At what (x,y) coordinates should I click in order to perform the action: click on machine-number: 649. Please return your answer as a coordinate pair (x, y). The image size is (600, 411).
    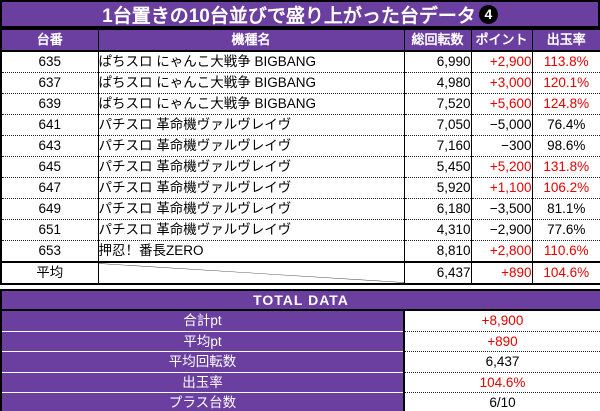
    Looking at the image, I should click on (49, 209).